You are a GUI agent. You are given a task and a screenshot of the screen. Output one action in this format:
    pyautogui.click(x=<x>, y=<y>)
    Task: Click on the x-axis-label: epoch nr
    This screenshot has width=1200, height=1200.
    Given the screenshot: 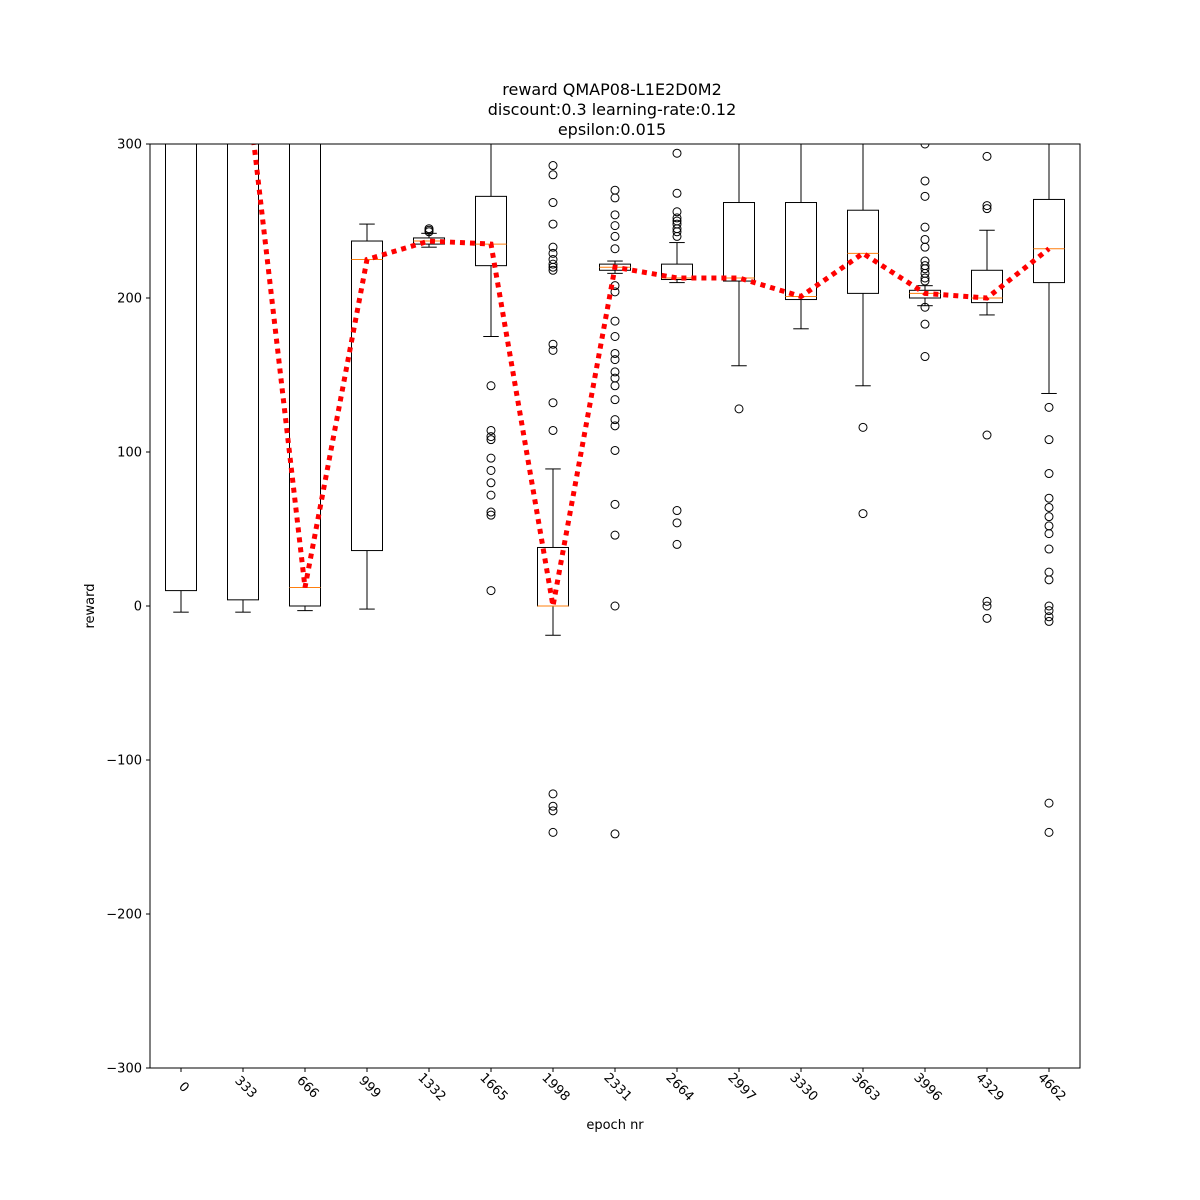 What is the action you would take?
    pyautogui.click(x=615, y=1125)
    